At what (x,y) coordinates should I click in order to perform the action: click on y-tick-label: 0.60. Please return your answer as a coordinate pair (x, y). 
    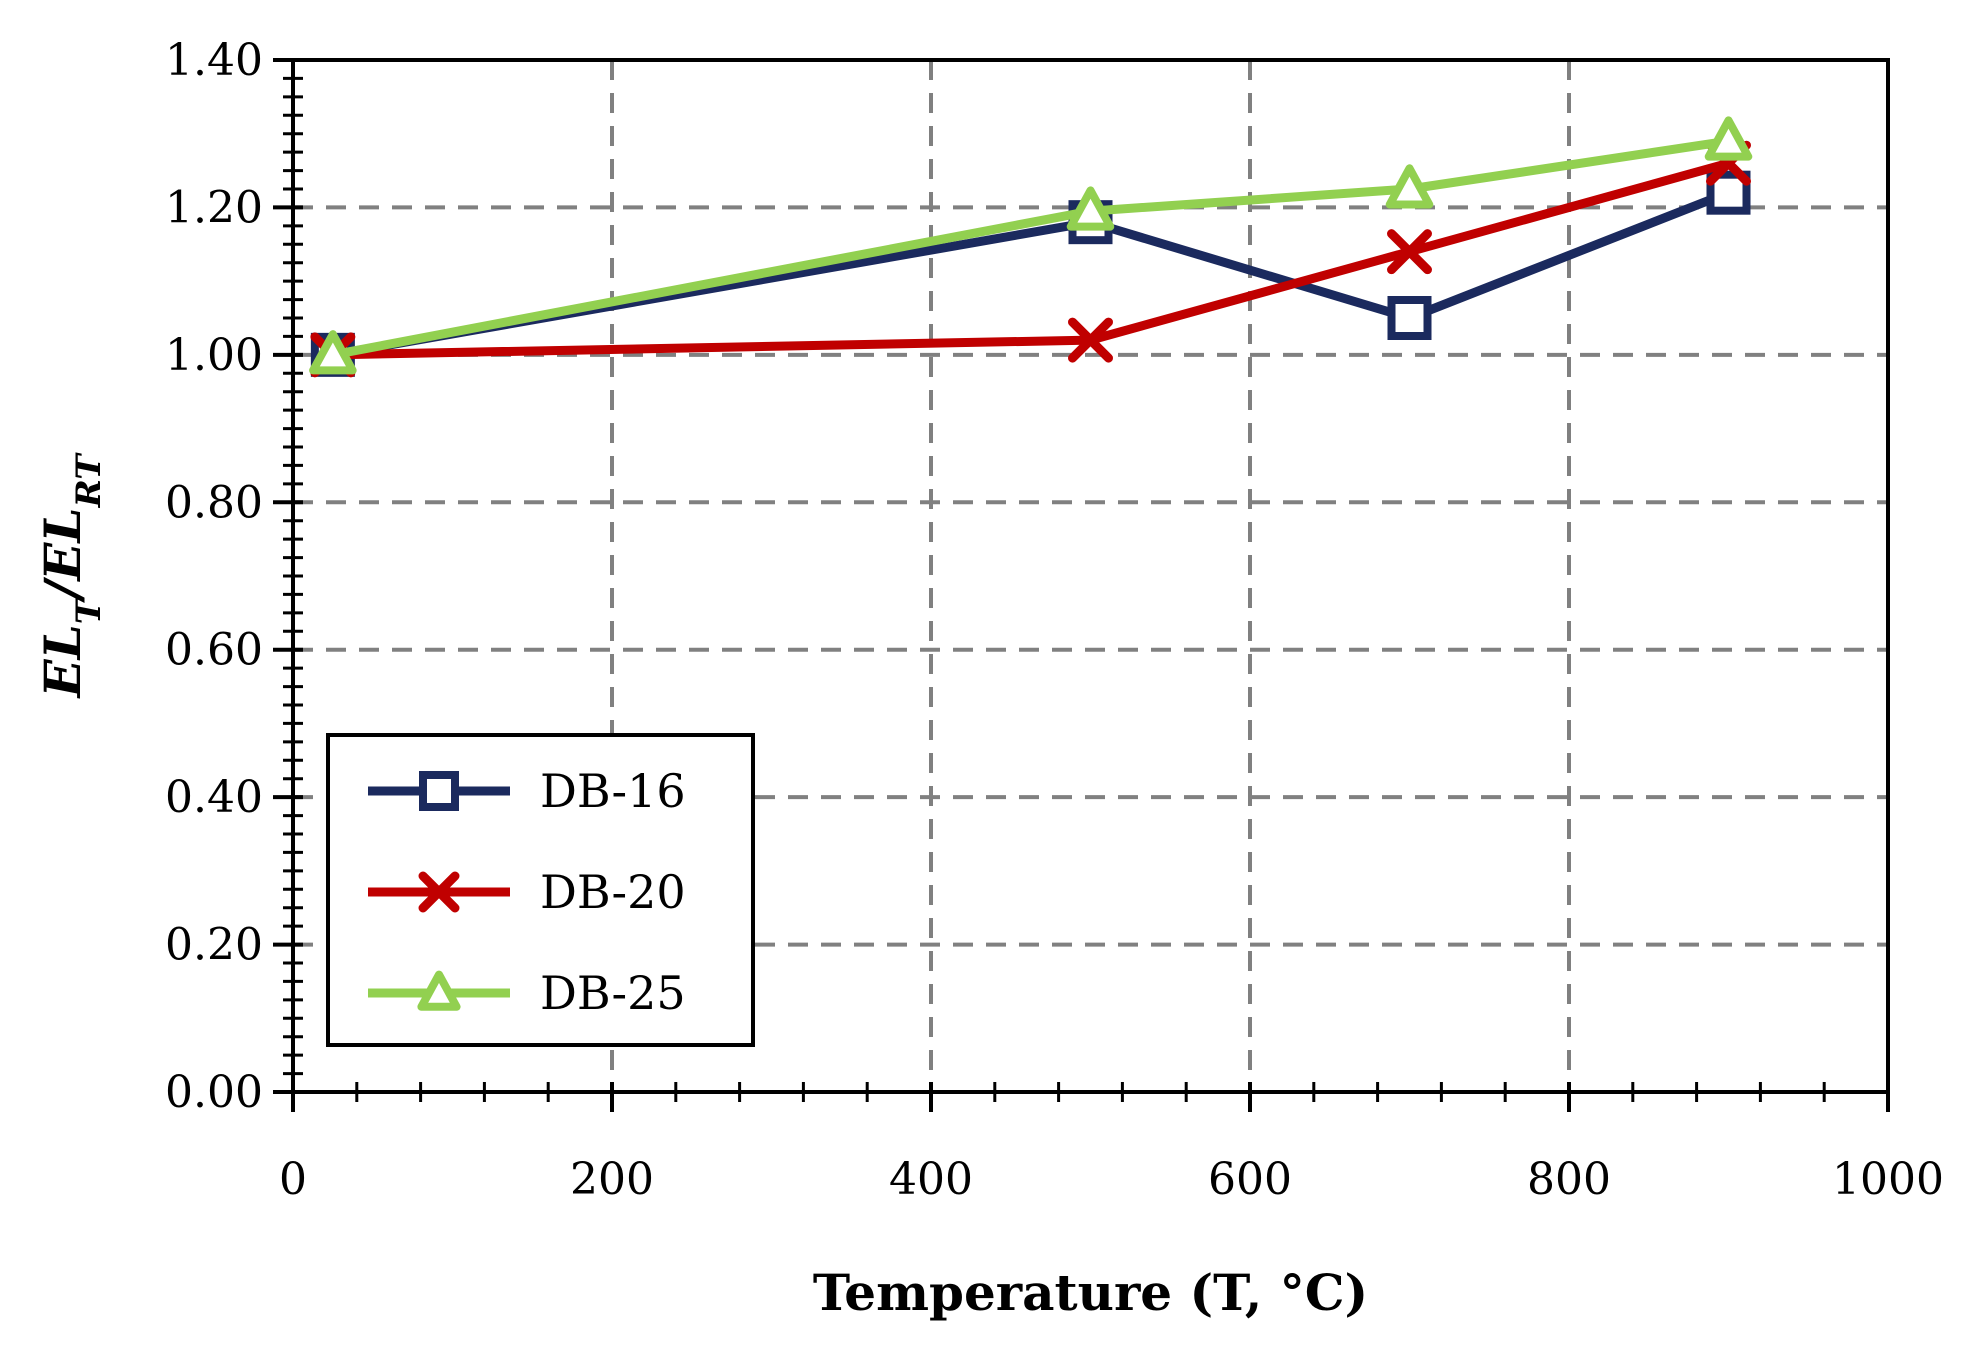
    Looking at the image, I should click on (214, 650).